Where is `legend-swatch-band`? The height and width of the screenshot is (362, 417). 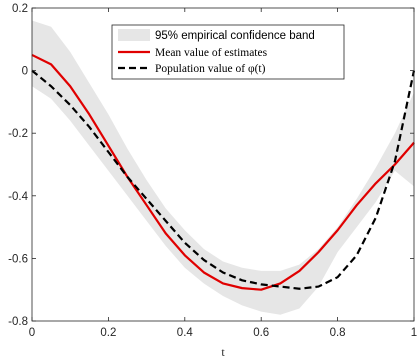 legend-swatch-band is located at coordinates (134, 35).